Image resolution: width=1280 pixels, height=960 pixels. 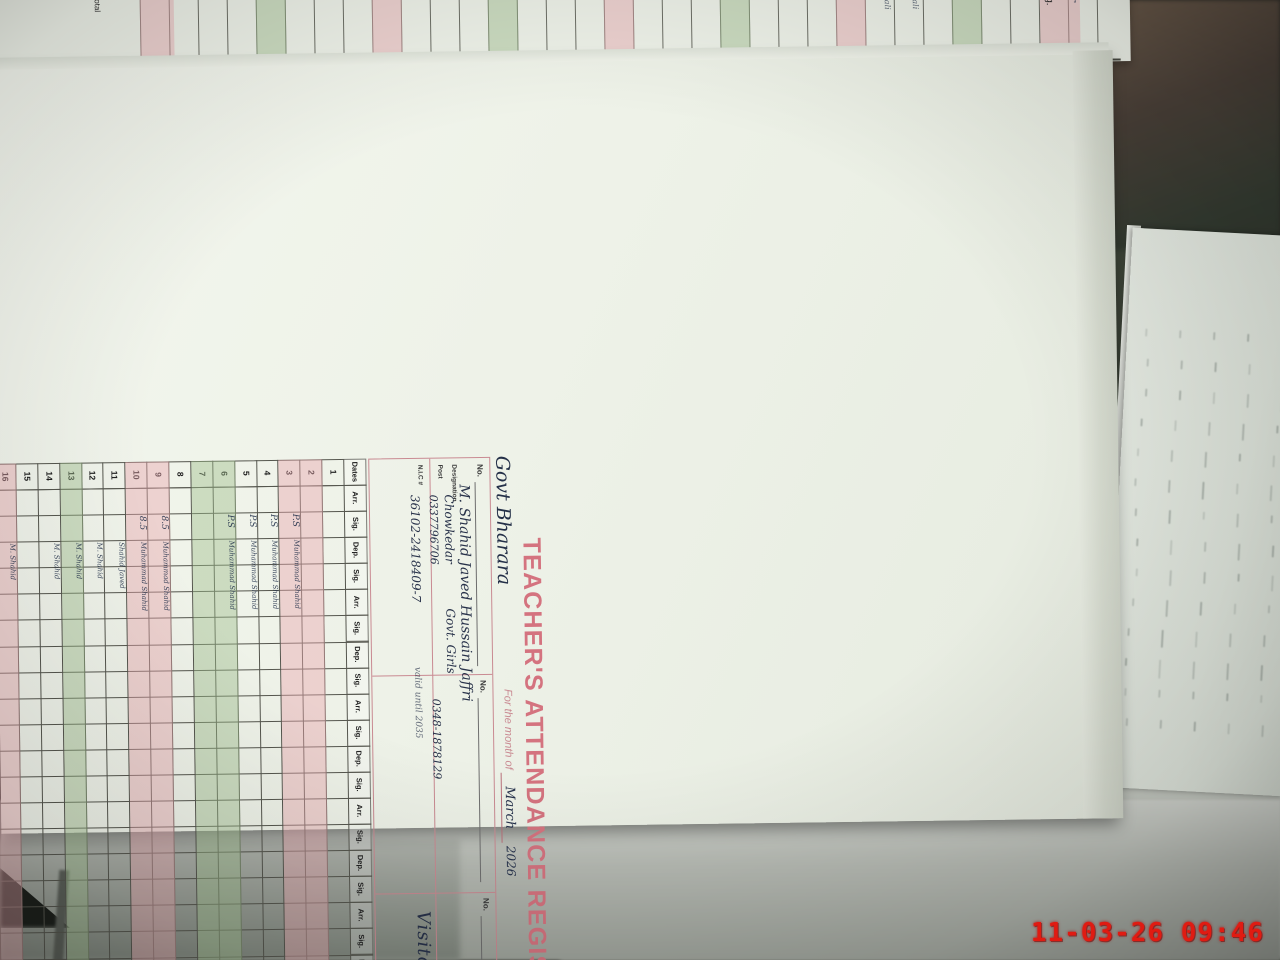 What do you see at coordinates (361, 889) in the screenshot?
I see `col-header-sig-4: Sig.` at bounding box center [361, 889].